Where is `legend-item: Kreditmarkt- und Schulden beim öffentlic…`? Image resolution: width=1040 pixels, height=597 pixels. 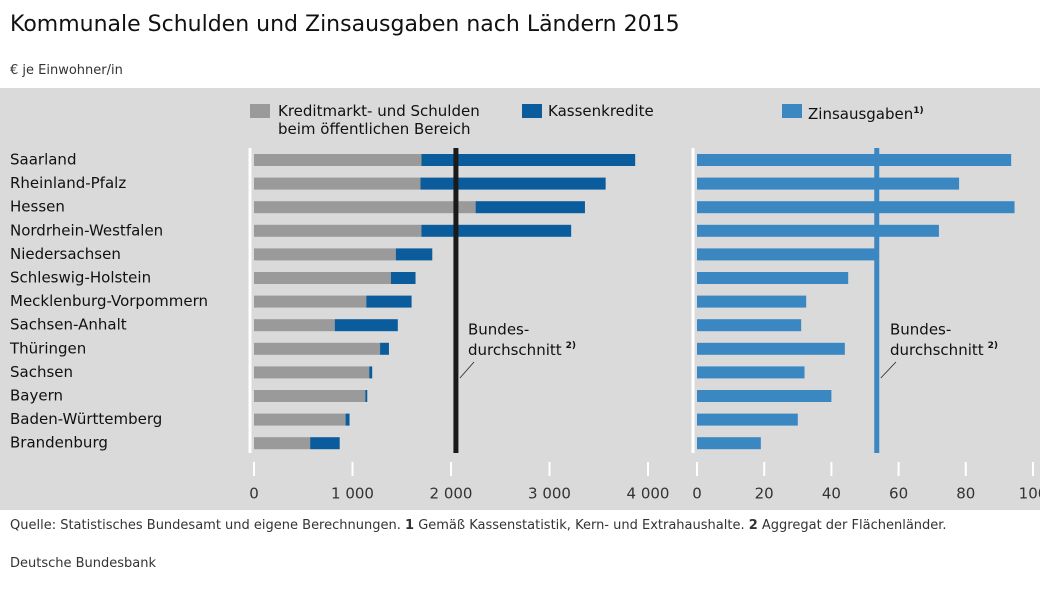 legend-item: Kreditmarkt- und Schulden beim öffentlic… is located at coordinates (393, 120).